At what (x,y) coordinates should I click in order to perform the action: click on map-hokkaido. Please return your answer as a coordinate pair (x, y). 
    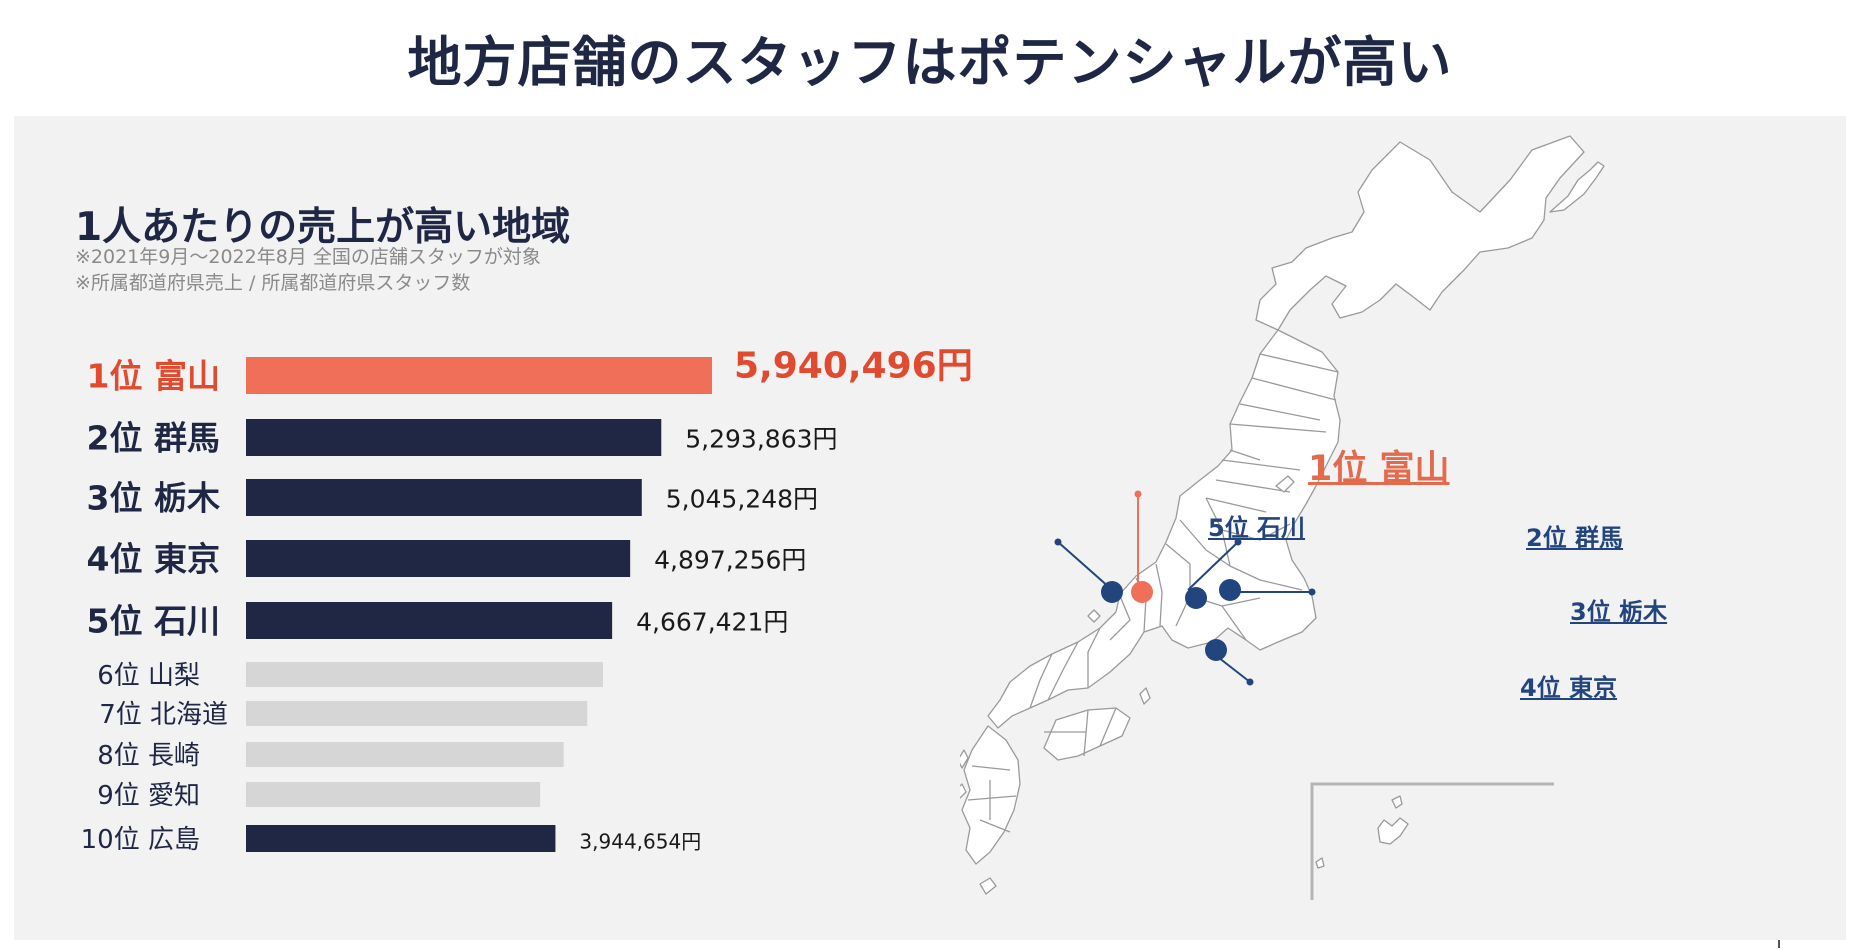
    Looking at the image, I should click on (1420, 233).